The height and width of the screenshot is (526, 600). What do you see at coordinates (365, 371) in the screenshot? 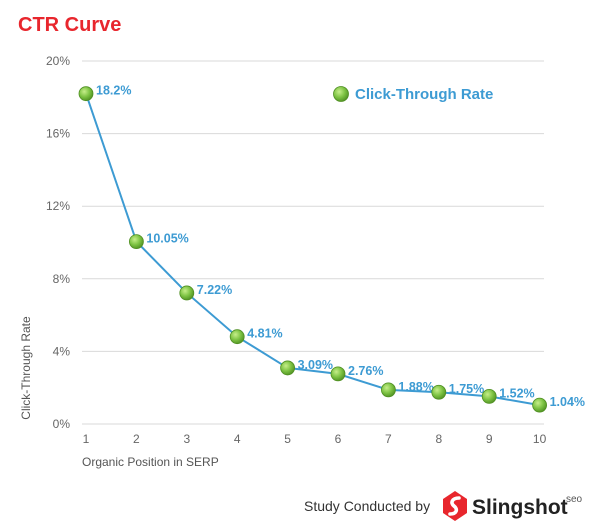
I see `data-label: 2.76%` at bounding box center [365, 371].